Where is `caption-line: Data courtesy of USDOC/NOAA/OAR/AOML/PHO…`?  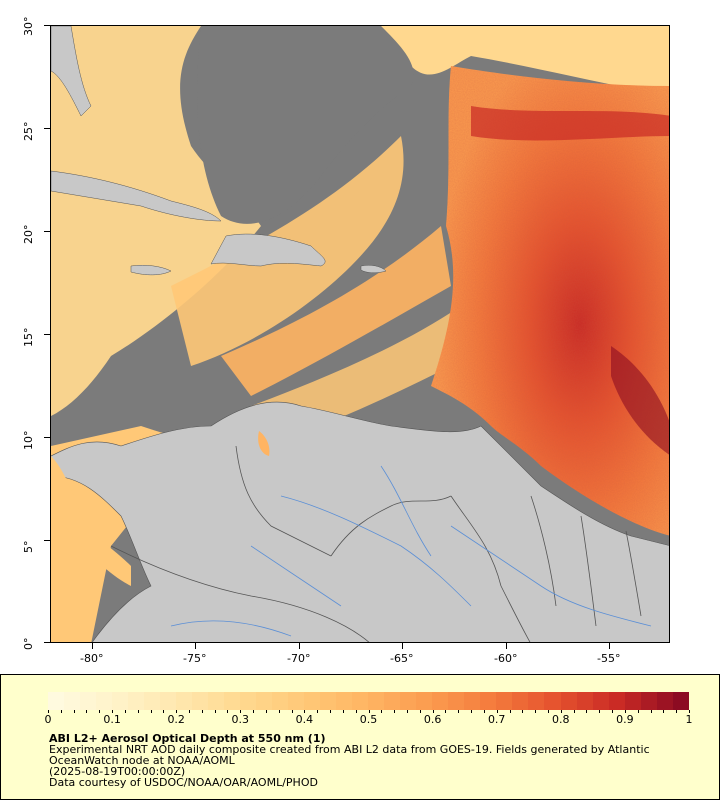 caption-line: Data courtesy of USDOC/NOAA/OAR/AOML/PHO… is located at coordinates (183, 782).